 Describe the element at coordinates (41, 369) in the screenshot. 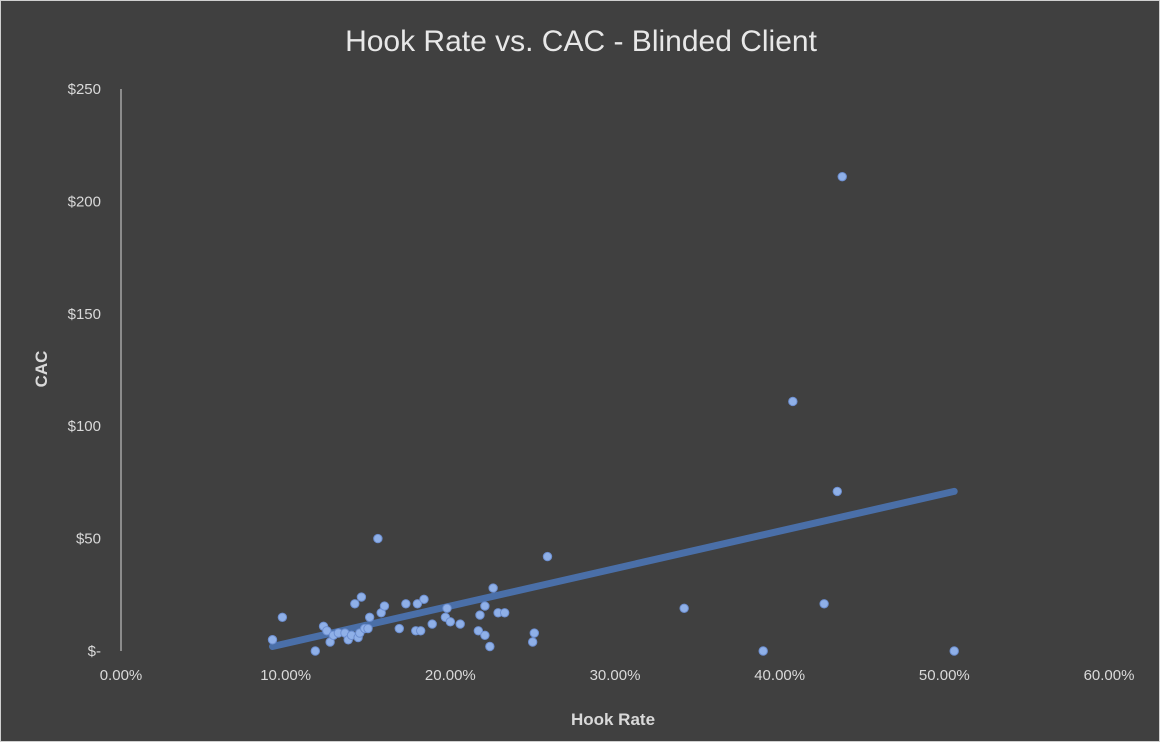

I see `y-axis-title: CAC` at that location.